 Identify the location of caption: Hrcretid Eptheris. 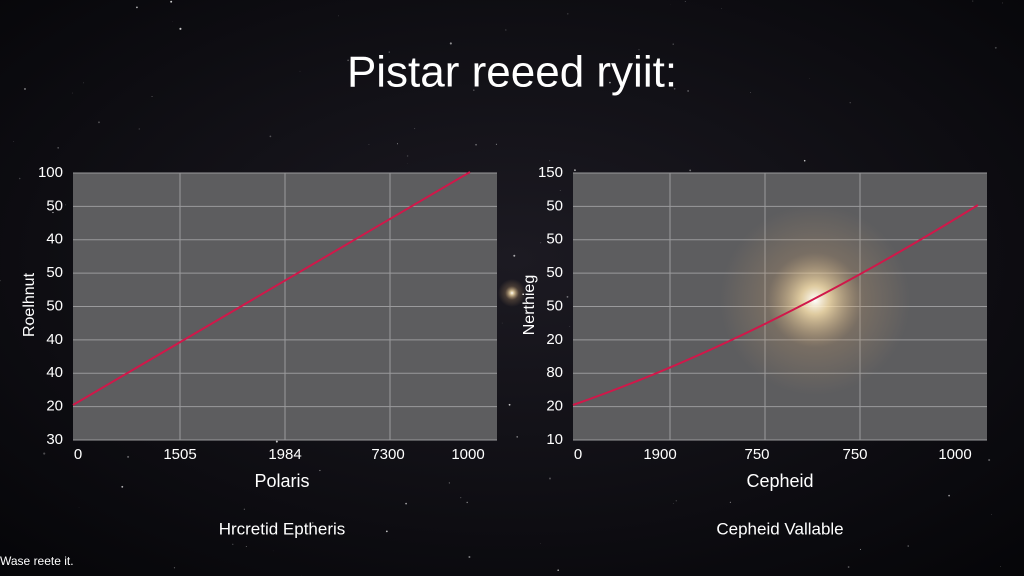
(282, 528).